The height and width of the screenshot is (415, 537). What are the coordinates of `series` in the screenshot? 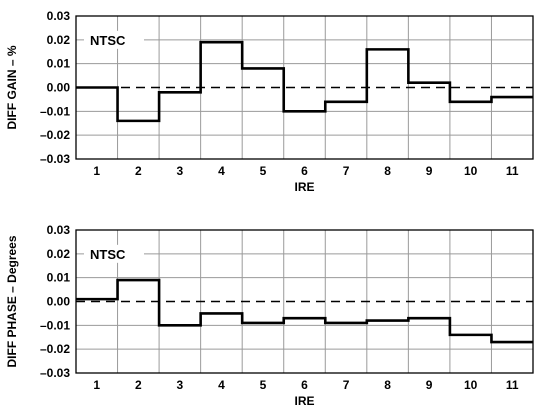 It's located at (304, 311).